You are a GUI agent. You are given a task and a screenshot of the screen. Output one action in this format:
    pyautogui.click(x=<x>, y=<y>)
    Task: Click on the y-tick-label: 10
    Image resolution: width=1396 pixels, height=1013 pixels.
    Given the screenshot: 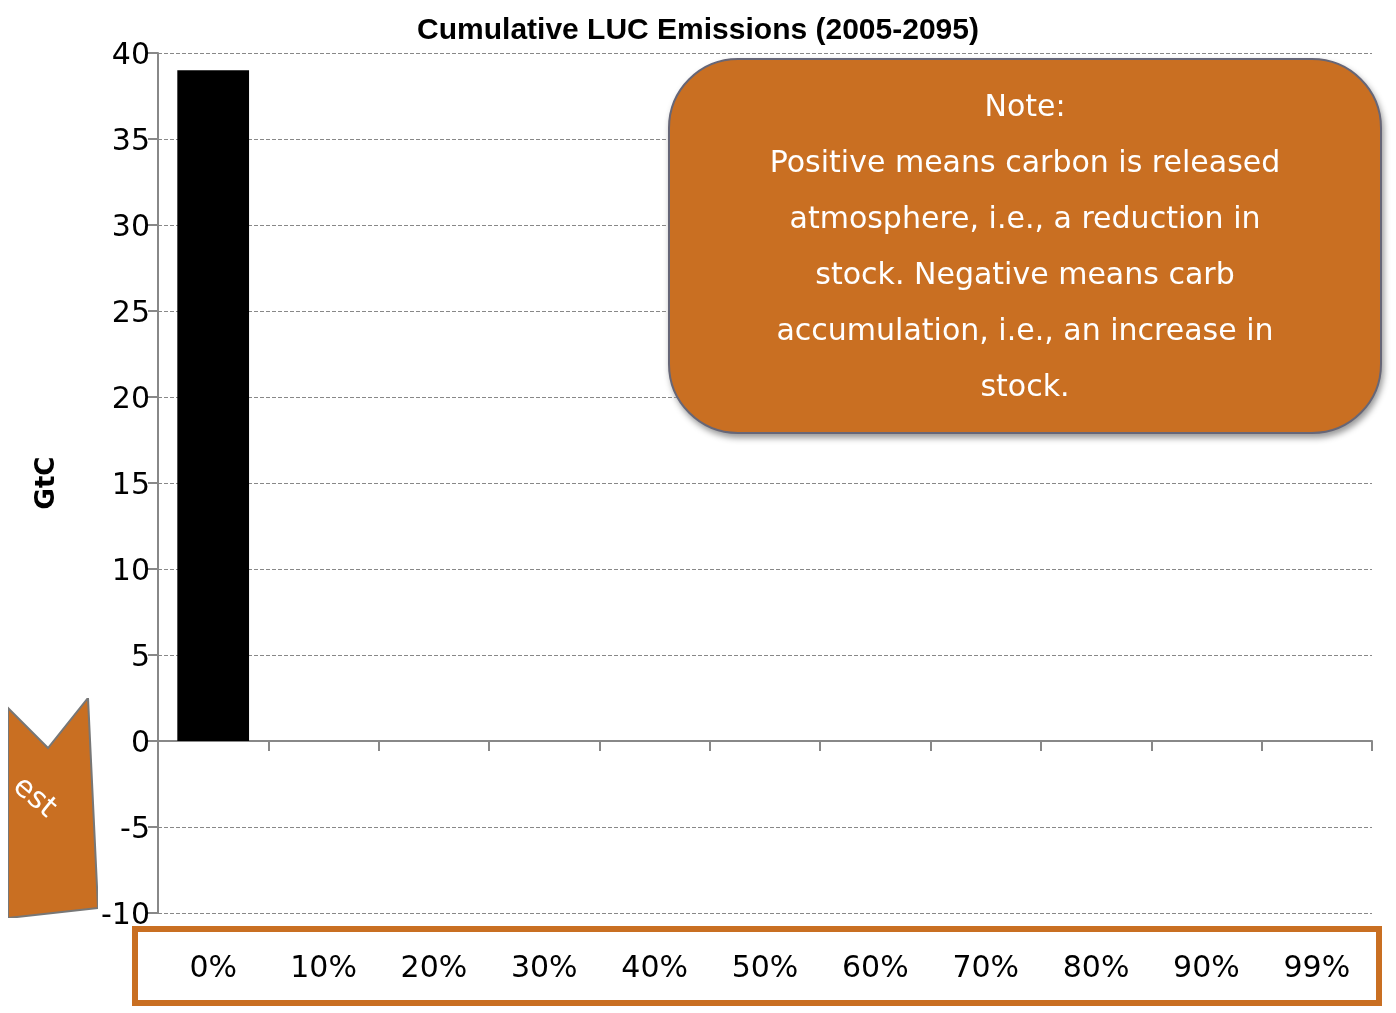 What is the action you would take?
    pyautogui.click(x=130, y=569)
    